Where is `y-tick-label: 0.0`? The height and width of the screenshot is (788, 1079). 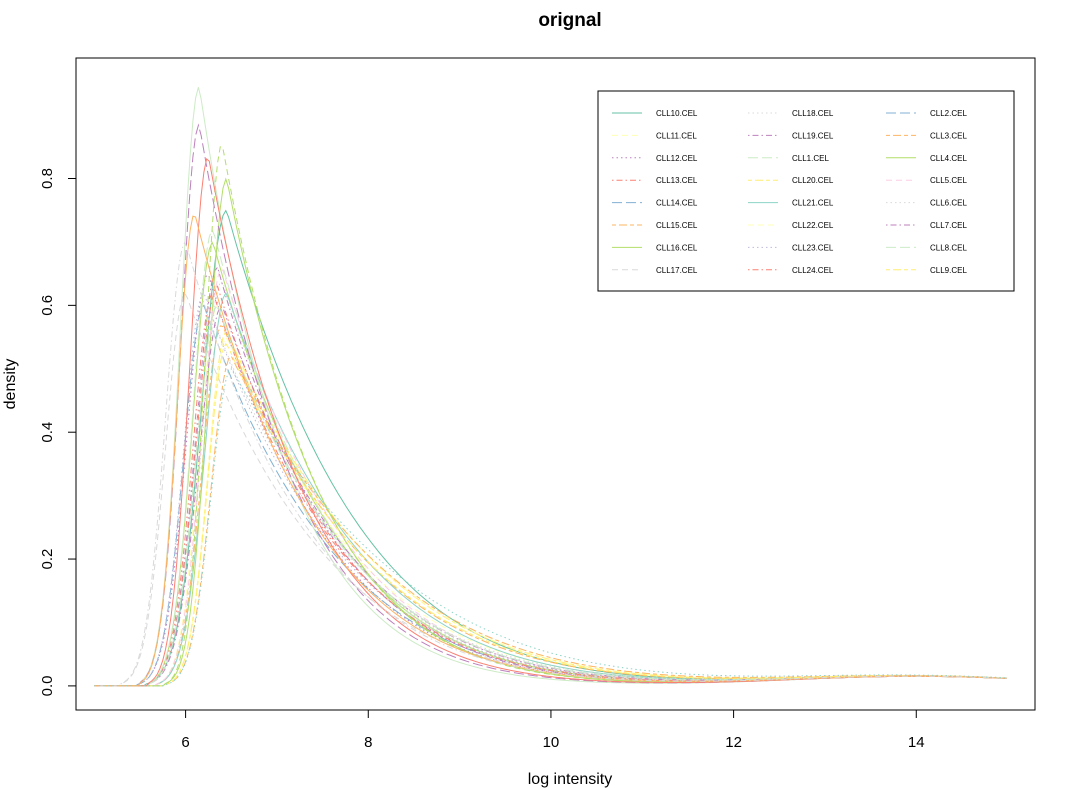 y-tick-label: 0.0 is located at coordinates (47, 685).